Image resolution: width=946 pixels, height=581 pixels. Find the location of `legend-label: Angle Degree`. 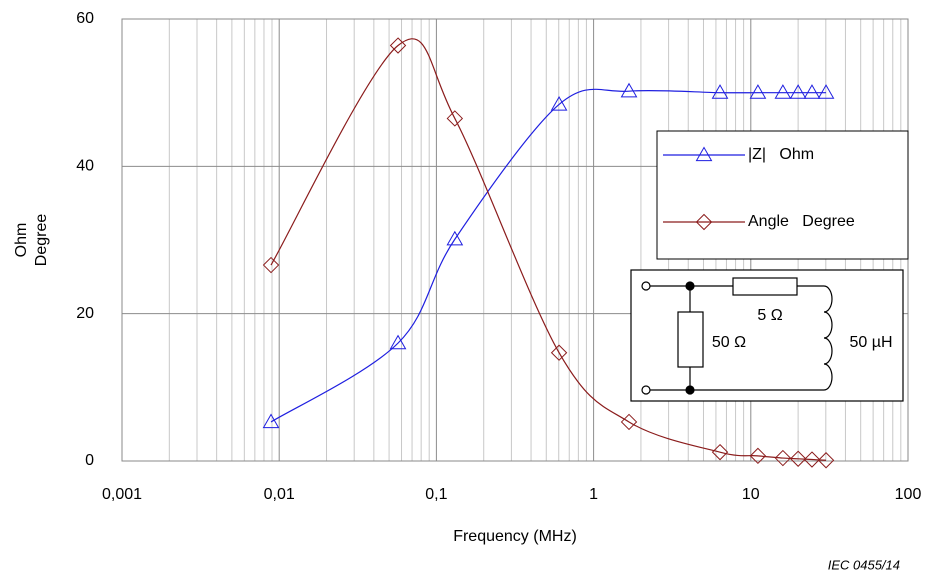

legend-label: Angle Degree is located at coordinates (801, 221).